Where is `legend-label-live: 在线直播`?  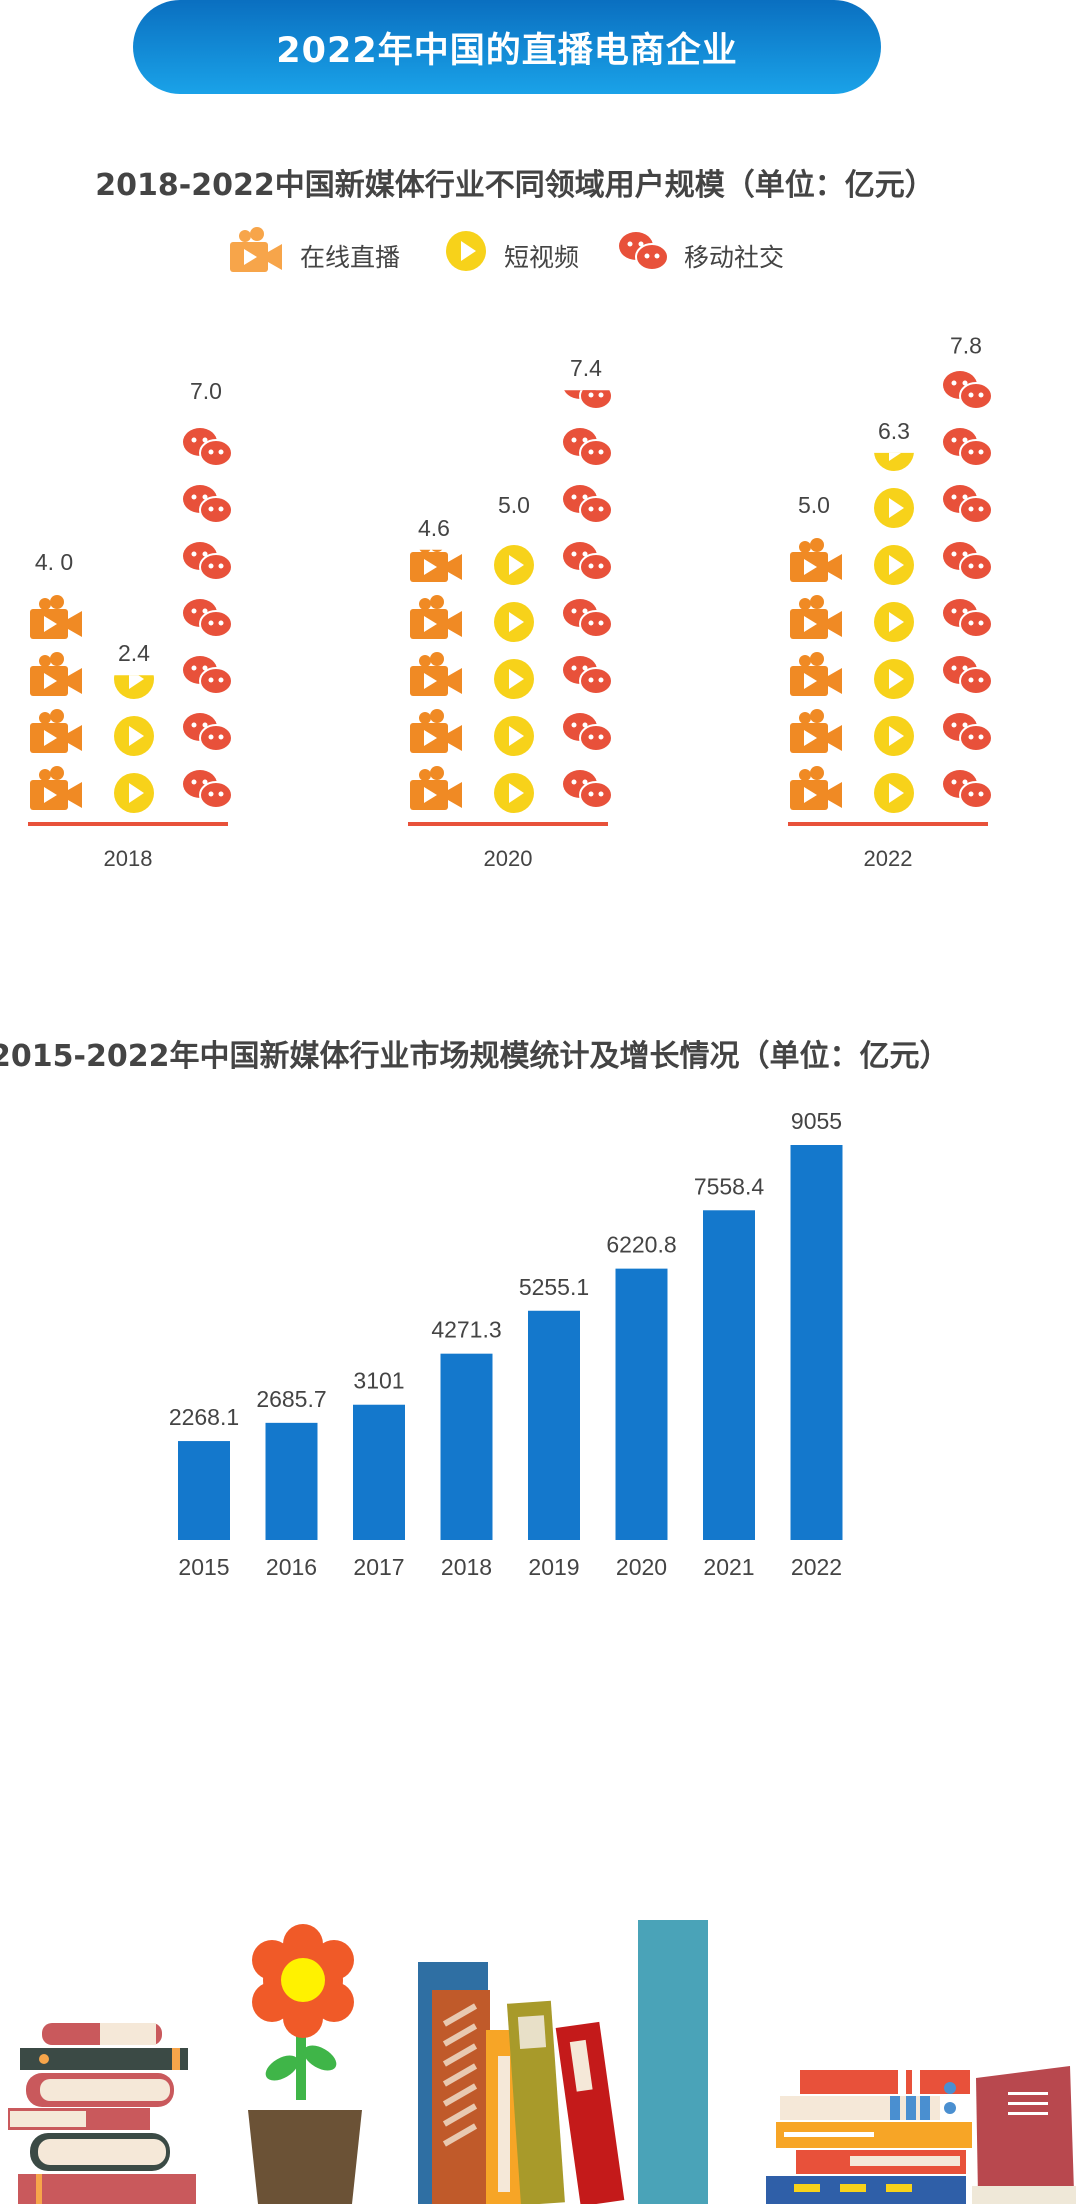
legend-label-live: 在线直播 is located at coordinates (350, 257).